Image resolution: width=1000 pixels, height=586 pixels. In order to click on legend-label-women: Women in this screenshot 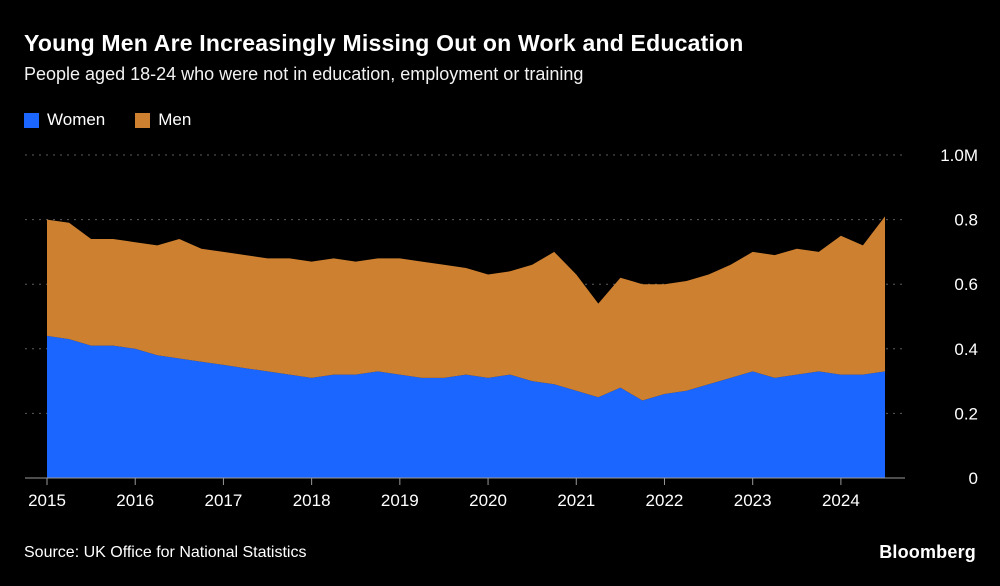, I will do `click(76, 119)`.